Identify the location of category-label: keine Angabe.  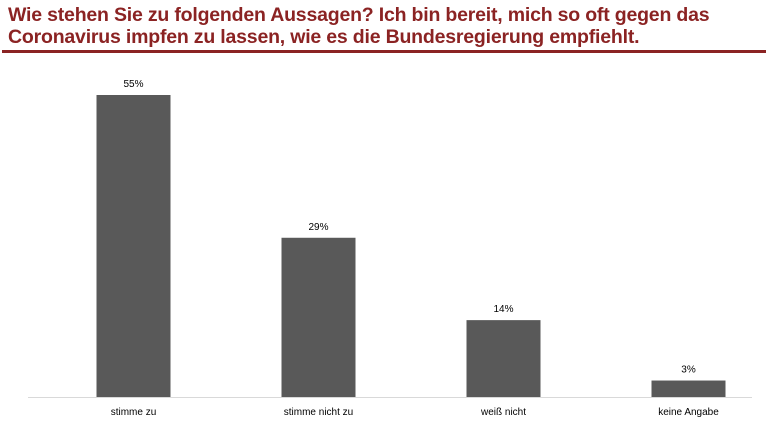
(688, 412).